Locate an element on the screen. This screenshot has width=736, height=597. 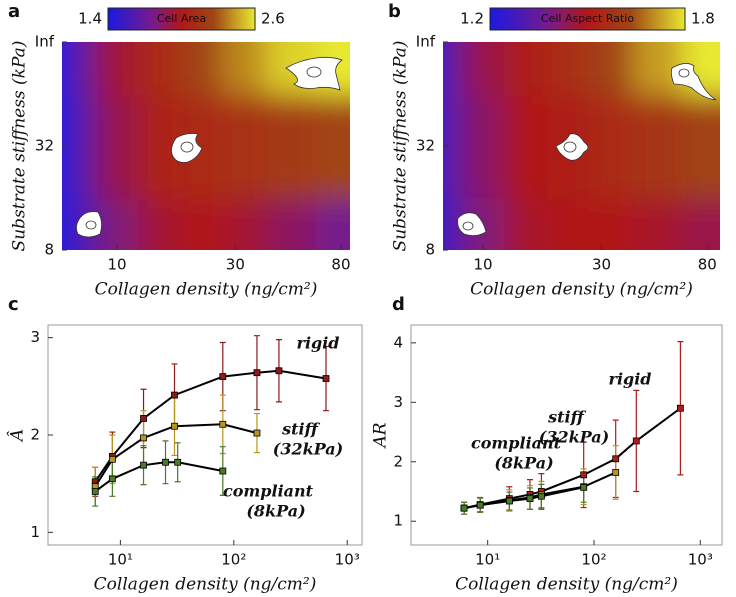
colorbar-tick-label: 1.2 is located at coordinates (472, 19).